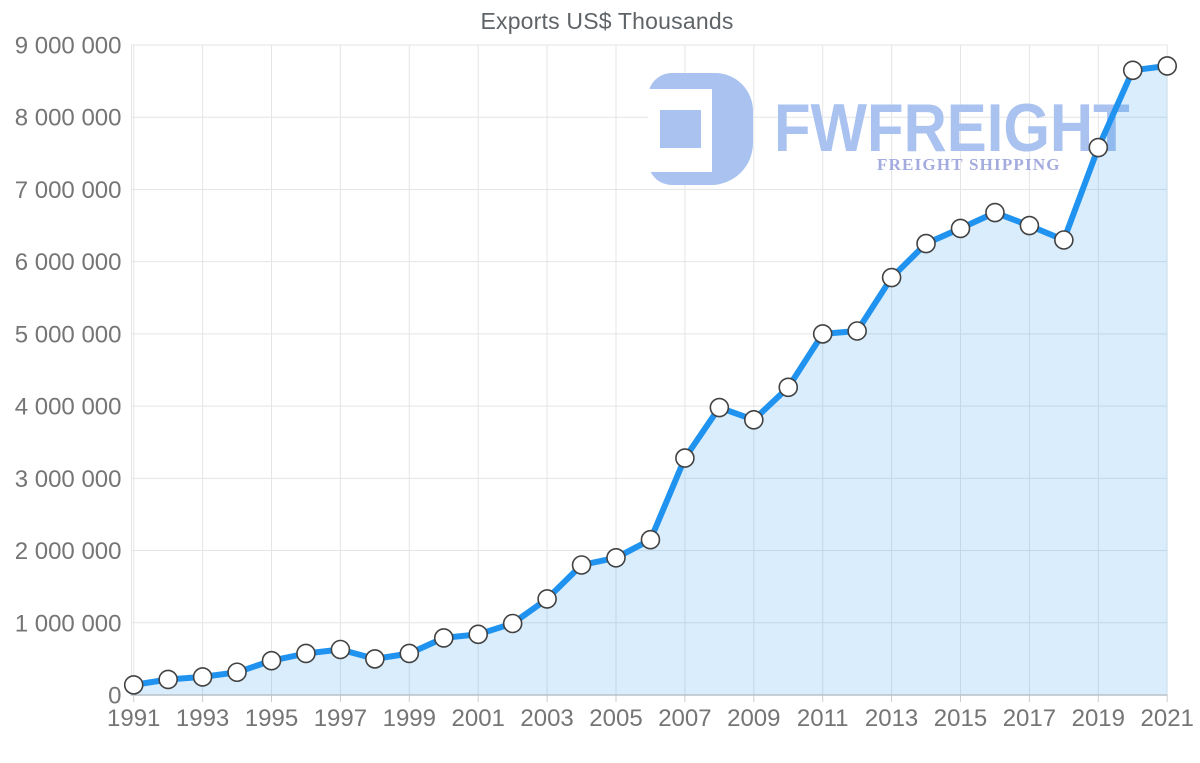 The height and width of the screenshot is (763, 1200). What do you see at coordinates (478, 634) in the screenshot?
I see `data-point-2001` at bounding box center [478, 634].